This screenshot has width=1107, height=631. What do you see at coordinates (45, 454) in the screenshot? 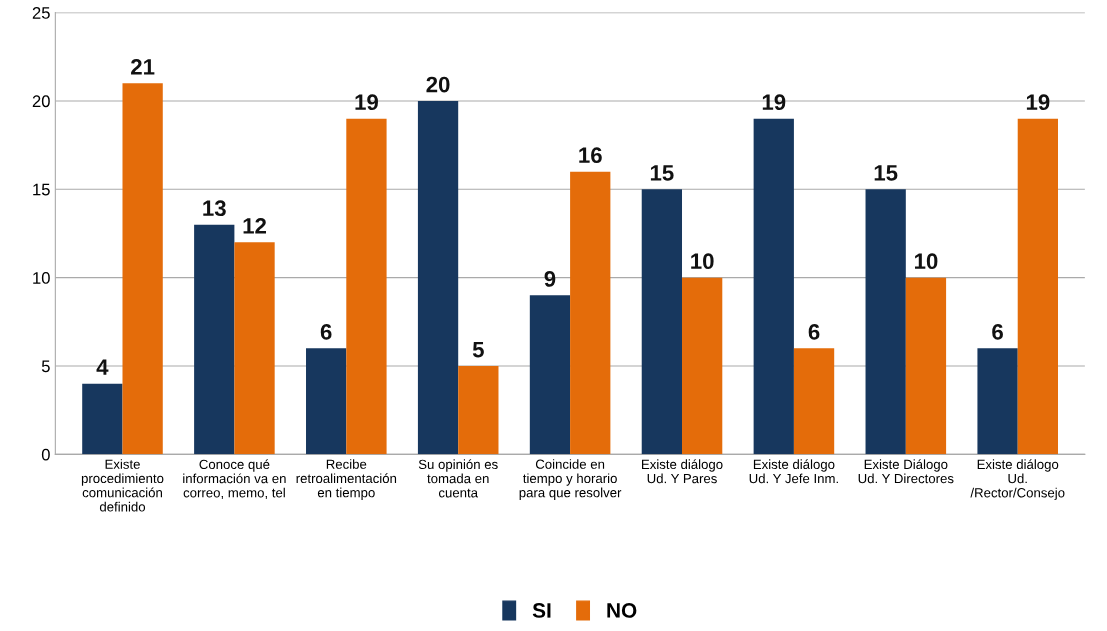
I see `y-tick-label: 0` at bounding box center [45, 454].